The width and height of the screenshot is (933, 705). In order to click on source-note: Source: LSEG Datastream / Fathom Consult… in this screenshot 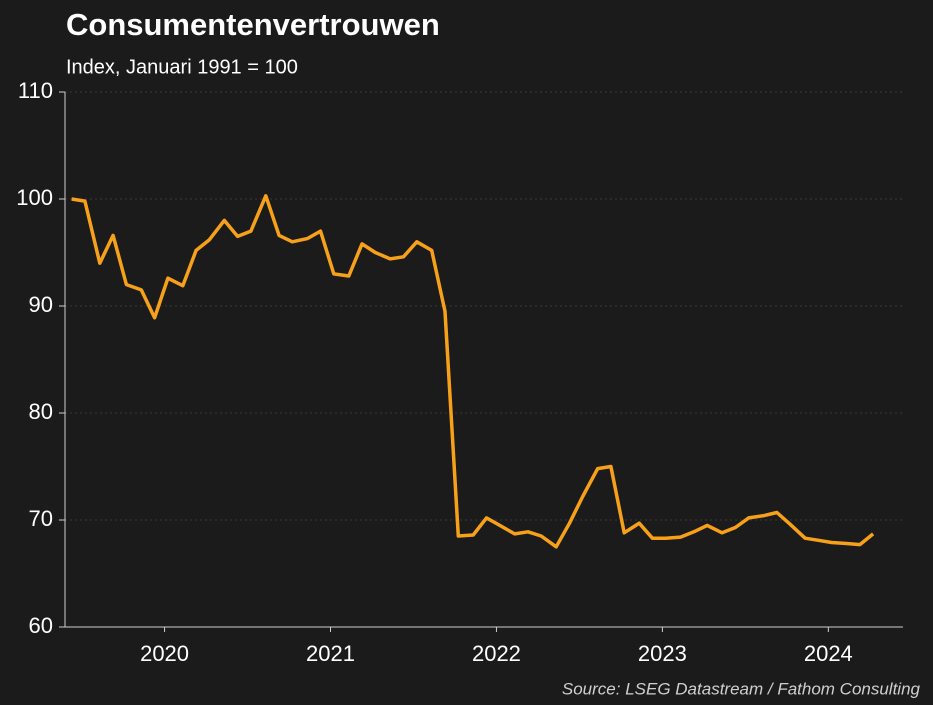, I will do `click(741, 688)`.